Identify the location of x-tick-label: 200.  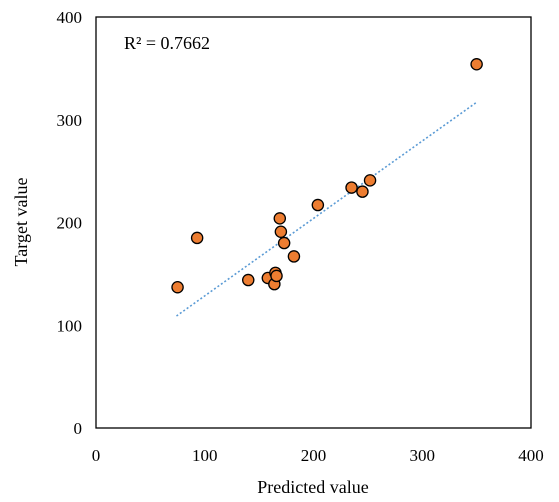
(314, 455).